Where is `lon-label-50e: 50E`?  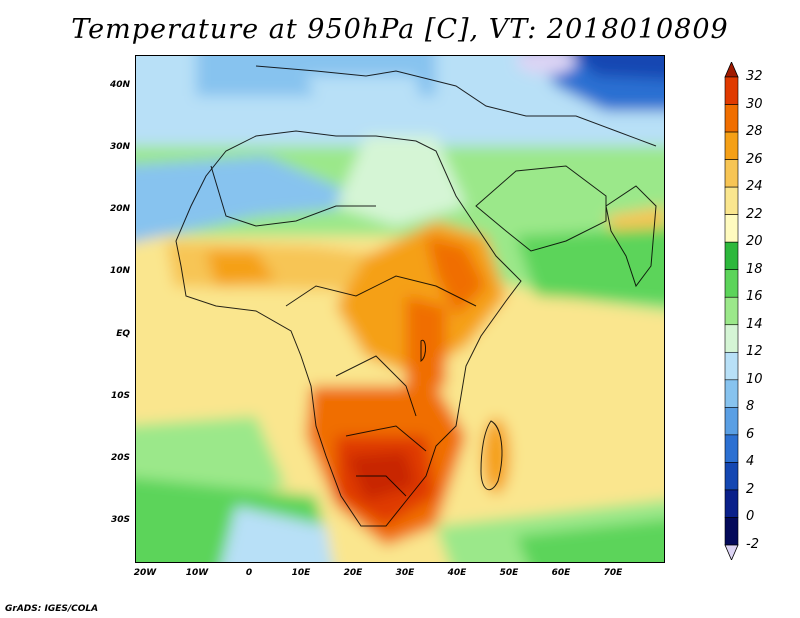
lon-label-50e: 50E is located at coordinates (509, 573).